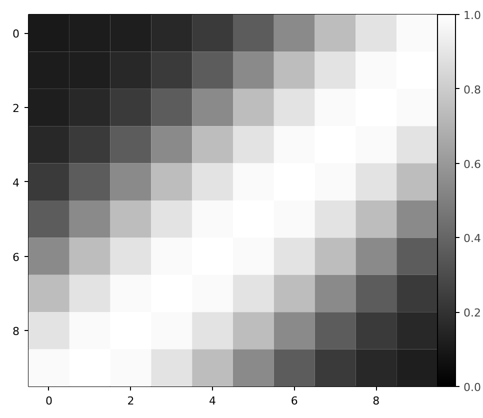  What do you see at coordinates (472, 313) in the screenshot?
I see `color-bar-label: 0.2` at bounding box center [472, 313].